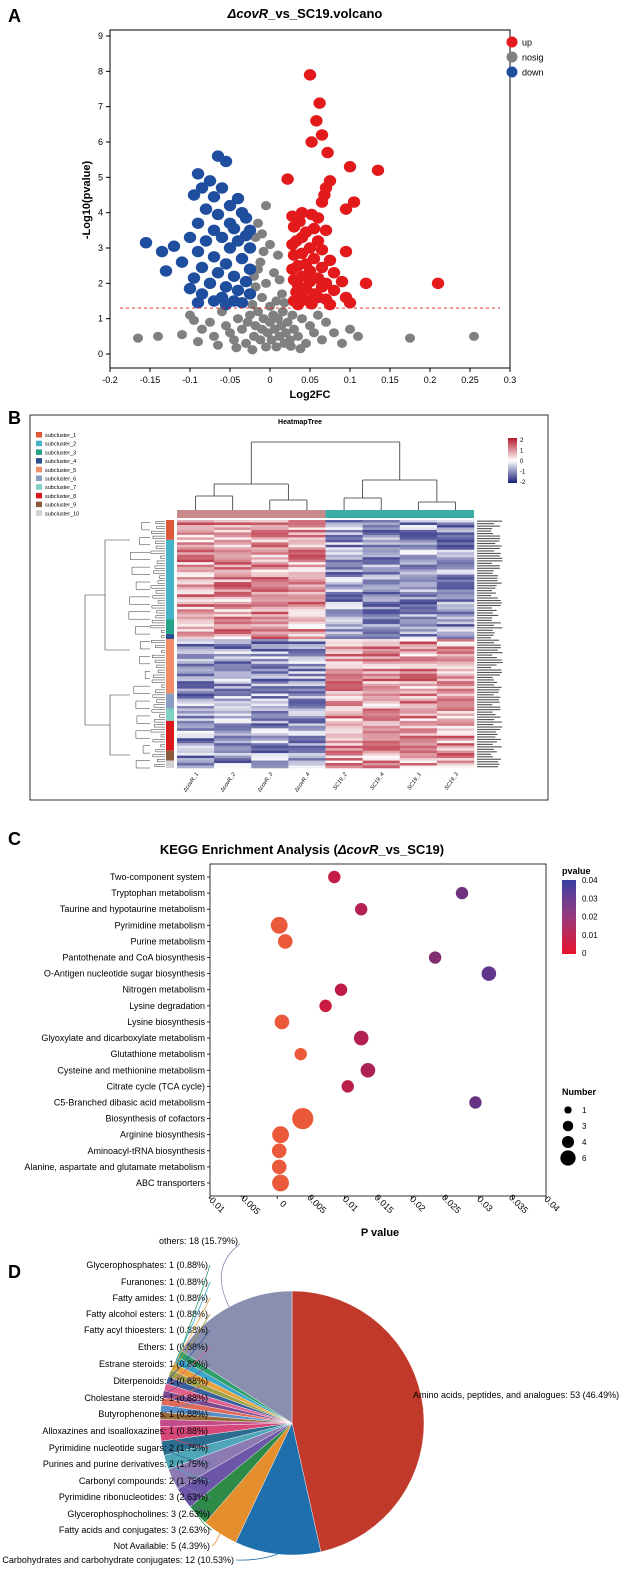 The height and width of the screenshot is (1590, 624). Describe the element at coordinates (190, 380) in the screenshot. I see `volcano-xtick-label: -0.1` at that location.